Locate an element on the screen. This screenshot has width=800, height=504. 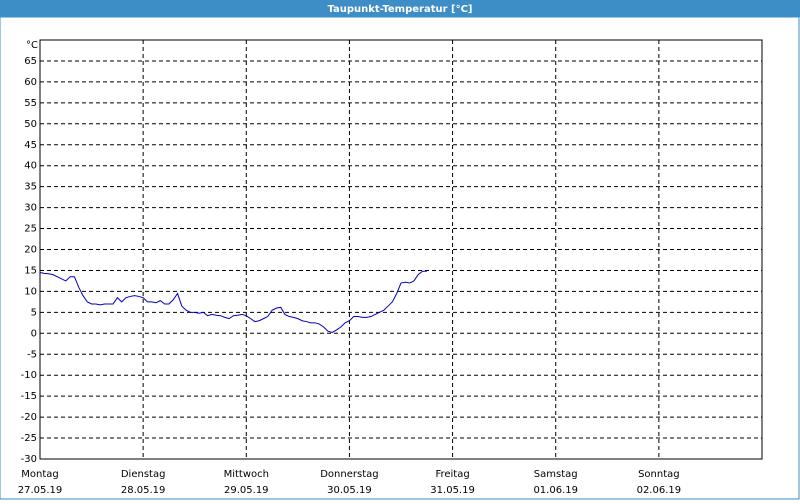
x-tick-date: 30.05.19 is located at coordinates (349, 490).